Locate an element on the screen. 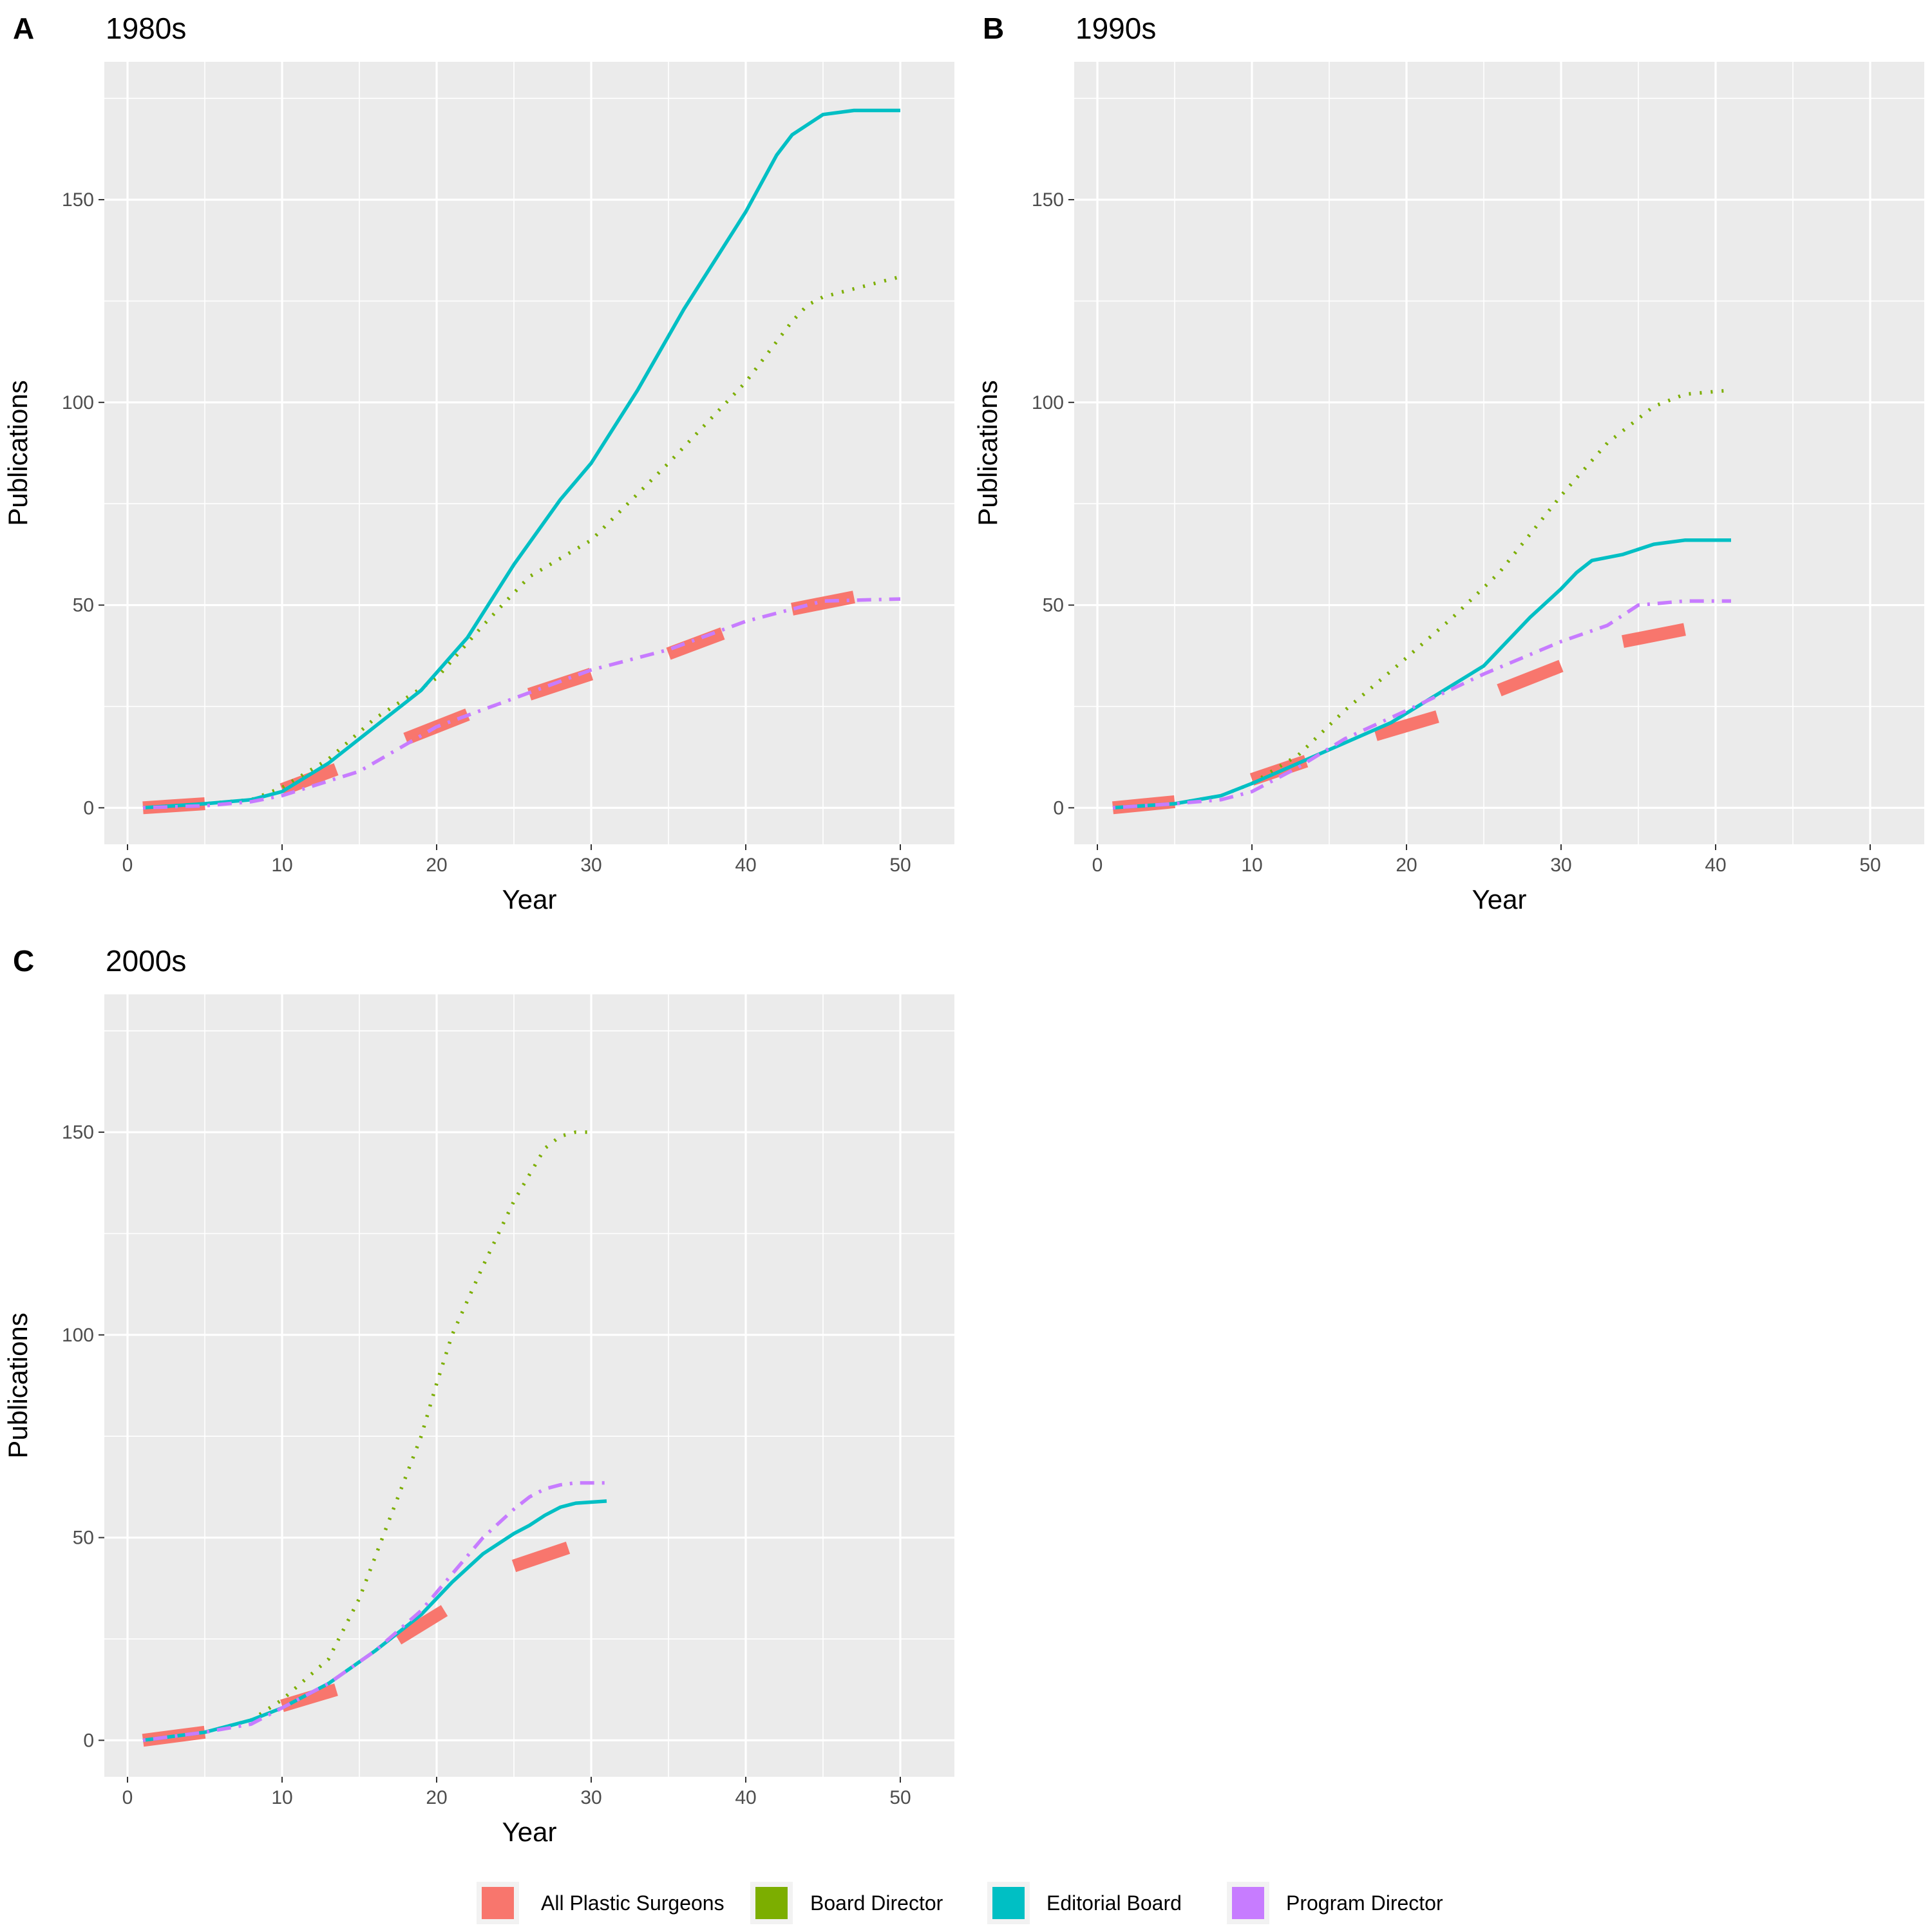 This screenshot has width=1932, height=1932. legend-item-program-director: Program Director is located at coordinates (1335, 1903).